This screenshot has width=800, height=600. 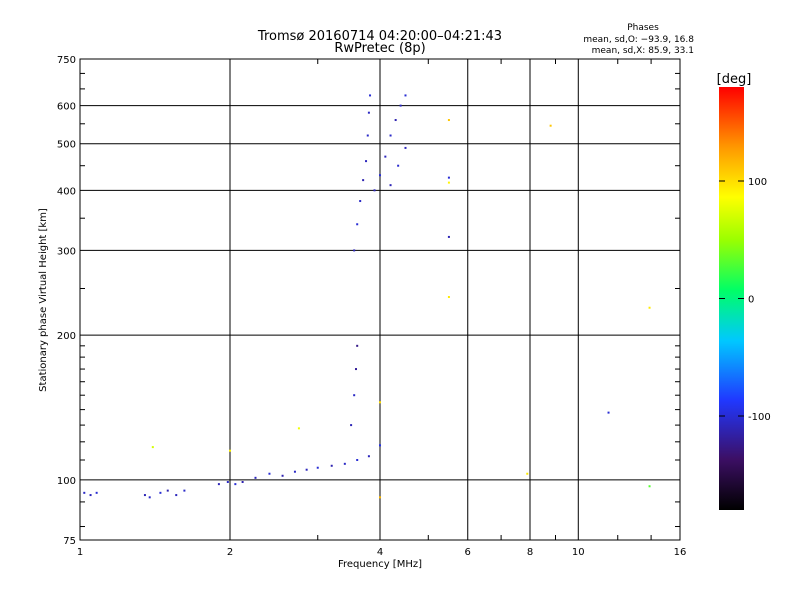 I want to click on y-tick-label: 750, so click(x=66, y=60).